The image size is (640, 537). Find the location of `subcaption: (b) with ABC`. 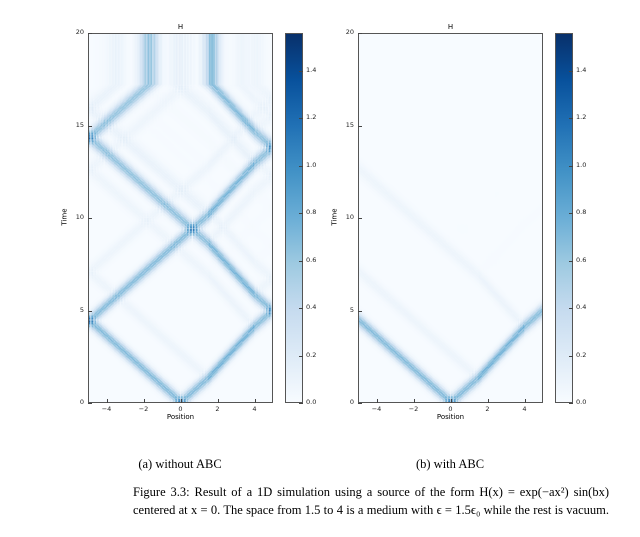

subcaption: (b) with ABC is located at coordinates (450, 464).